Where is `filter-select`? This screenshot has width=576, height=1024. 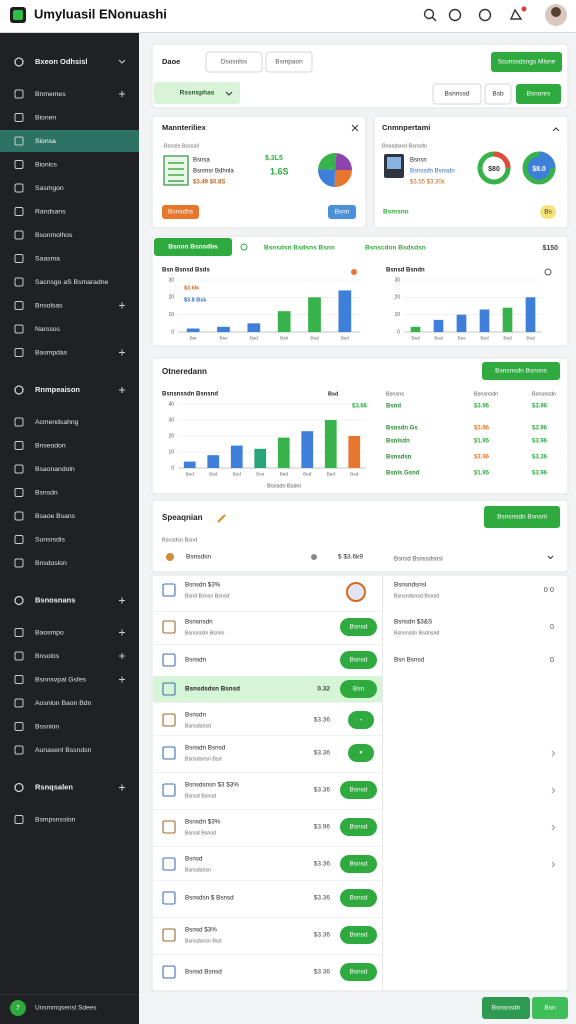
filter-select is located at coordinates (197, 93).